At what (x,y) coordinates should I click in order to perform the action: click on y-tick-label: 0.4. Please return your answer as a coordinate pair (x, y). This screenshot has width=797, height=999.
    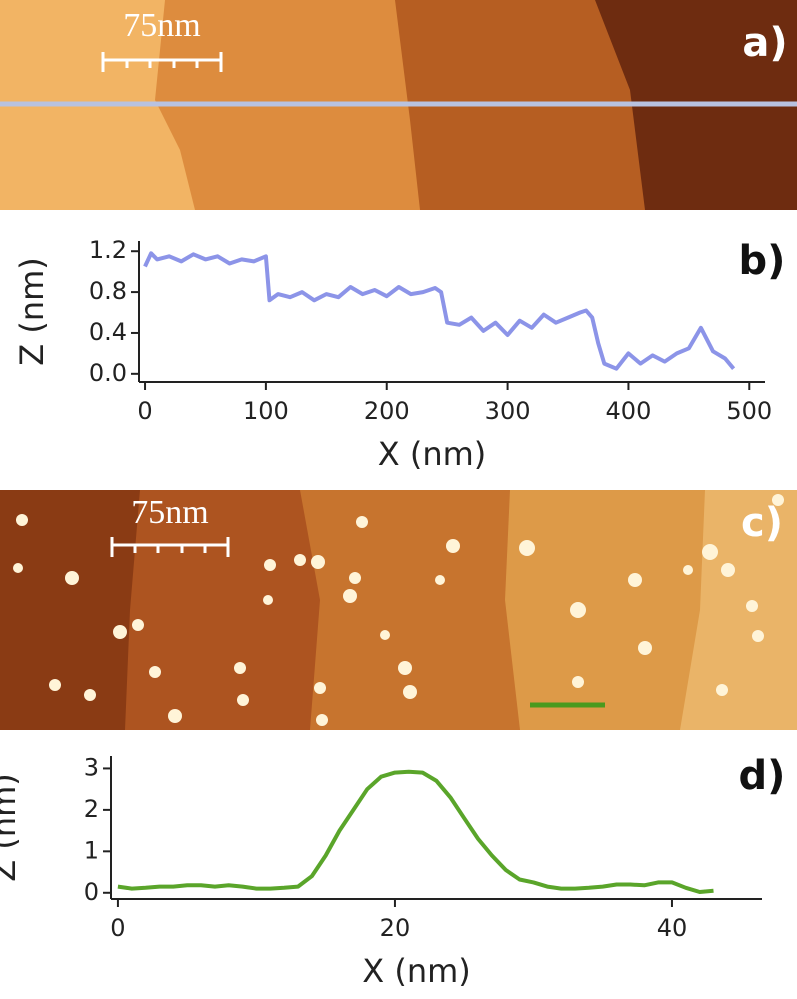
    Looking at the image, I should click on (108, 332).